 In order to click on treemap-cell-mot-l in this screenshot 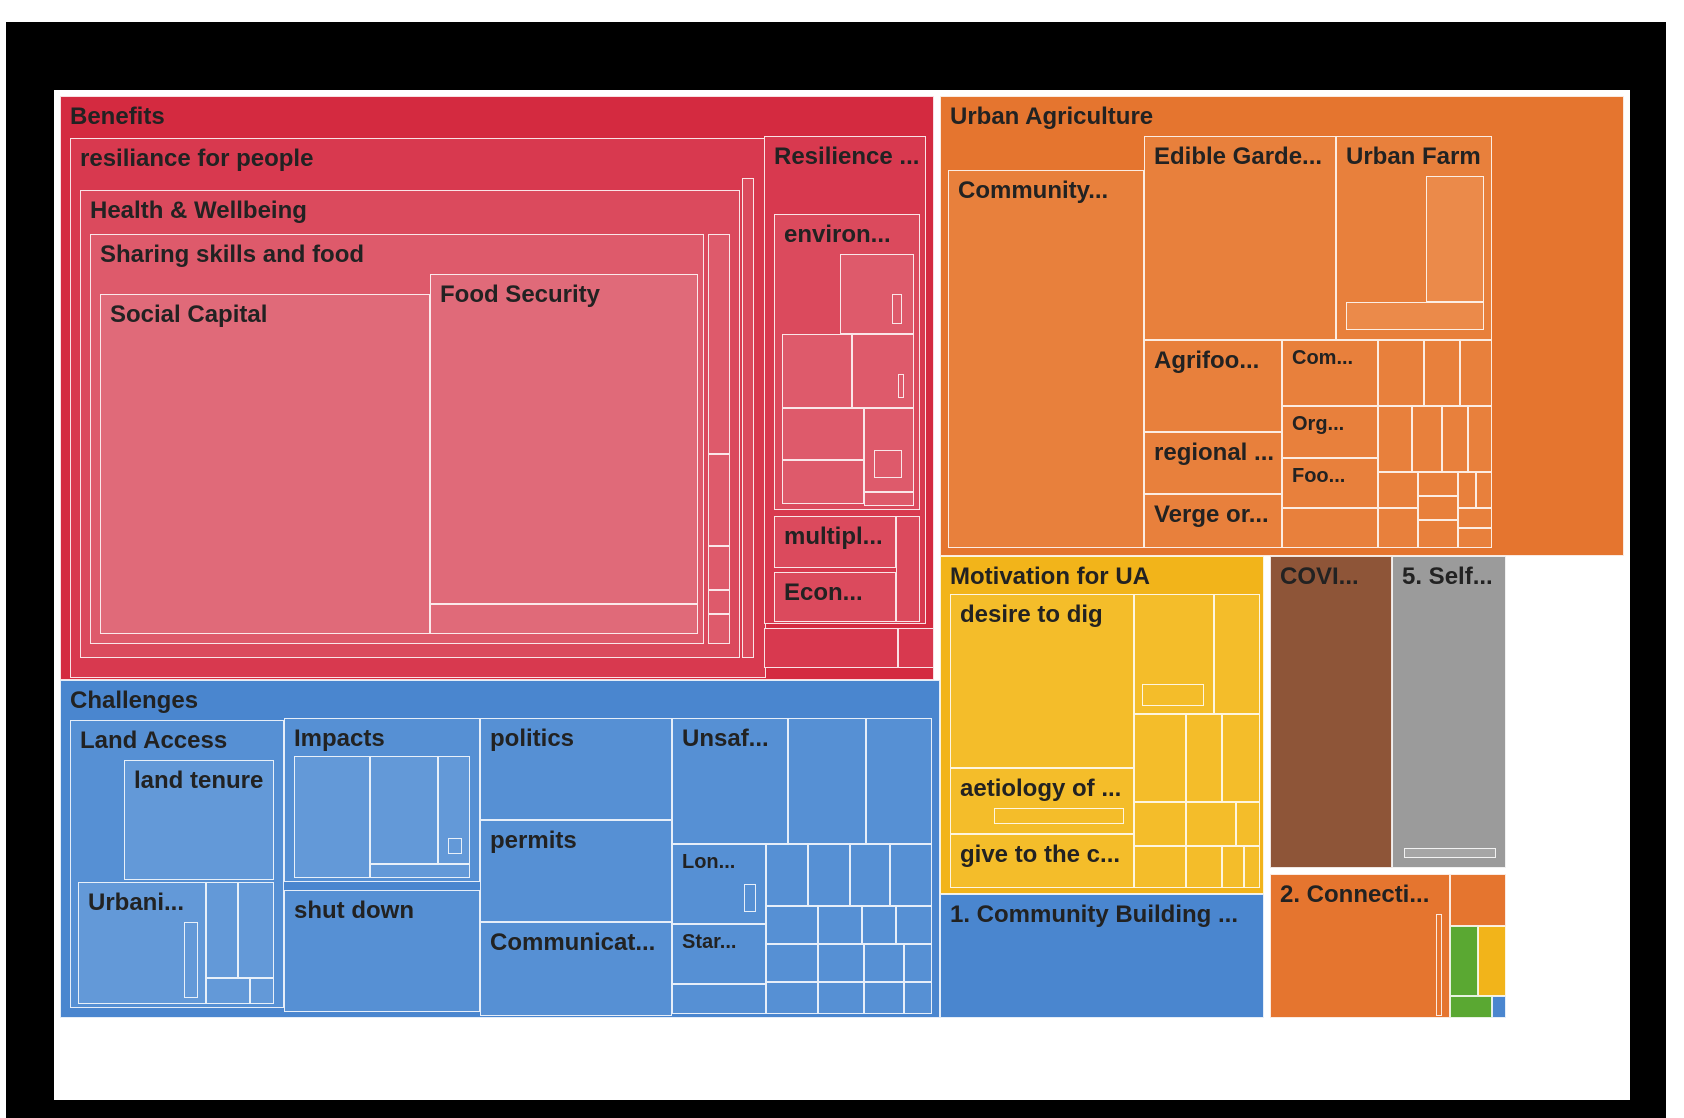, I will do `click(1233, 867)`.